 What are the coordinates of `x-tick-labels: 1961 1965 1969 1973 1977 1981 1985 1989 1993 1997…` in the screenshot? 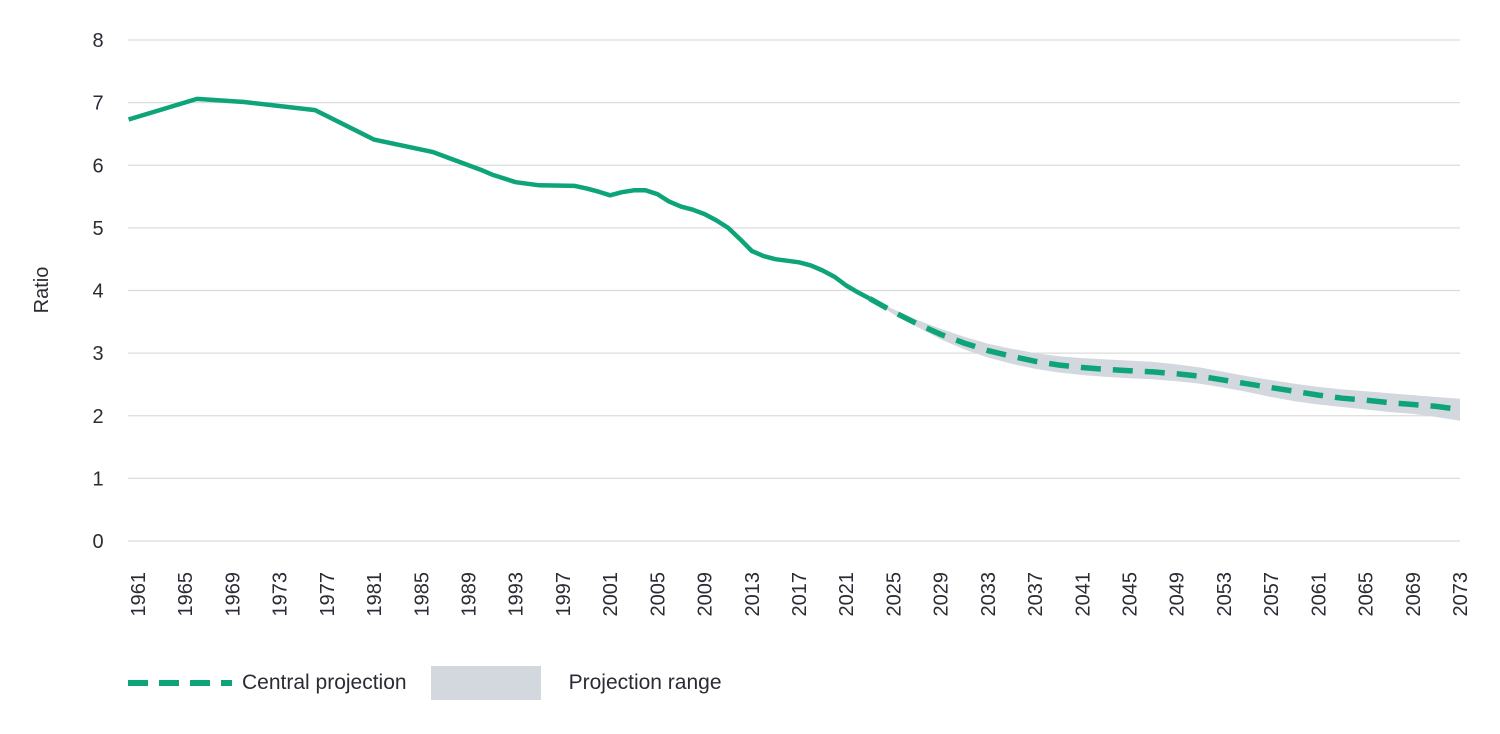 It's located at (800, 594).